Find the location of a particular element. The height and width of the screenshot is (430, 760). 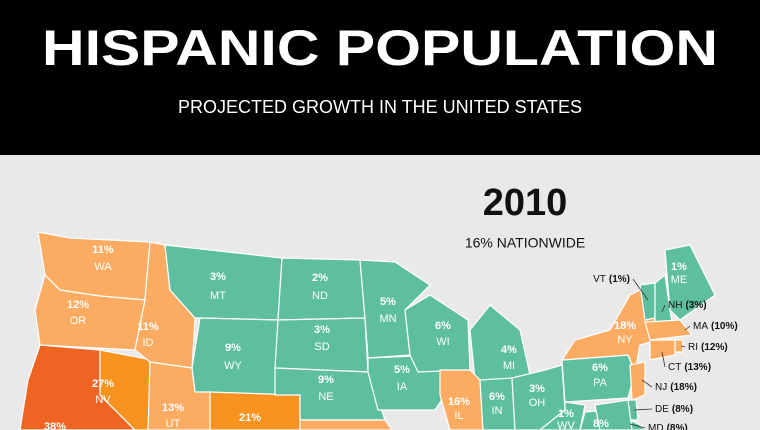

state-abbr: CT is located at coordinates (674, 367).